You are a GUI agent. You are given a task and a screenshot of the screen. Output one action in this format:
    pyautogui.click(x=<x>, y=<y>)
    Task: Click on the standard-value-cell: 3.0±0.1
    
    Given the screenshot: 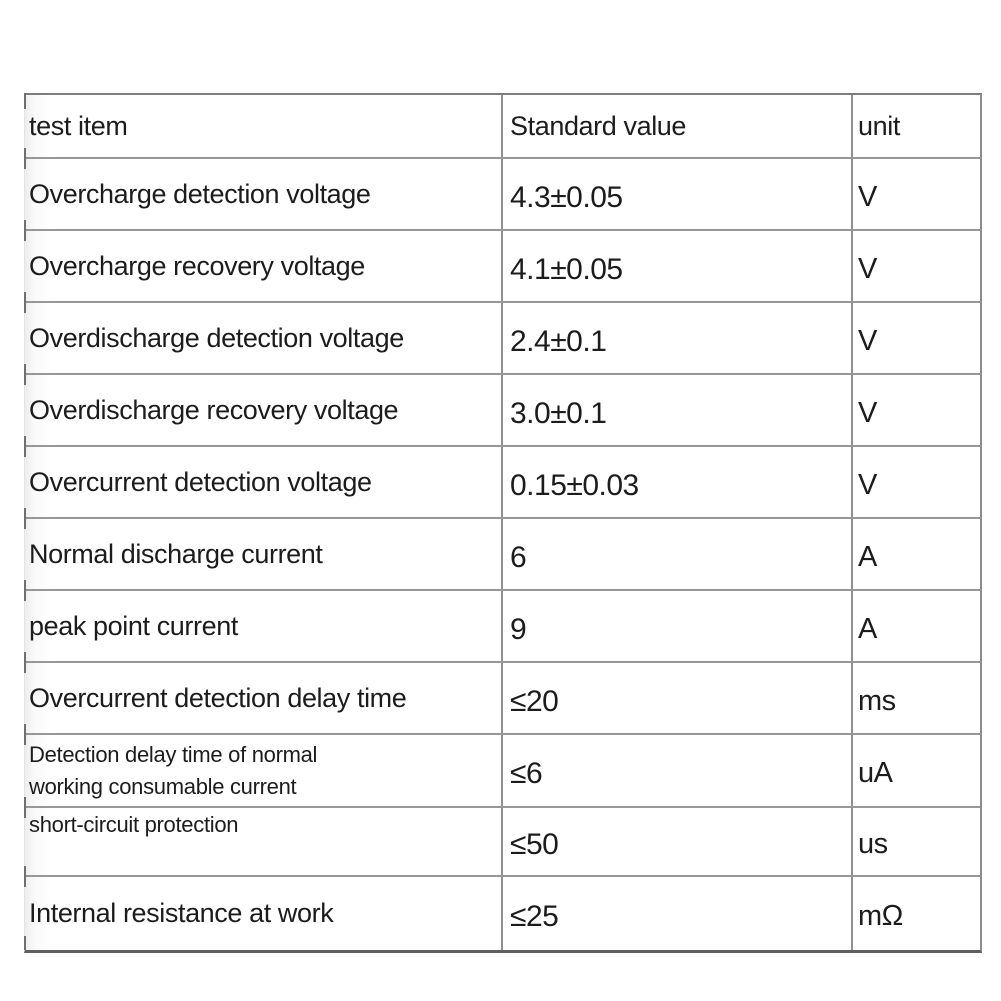 What is the action you would take?
    pyautogui.click(x=676, y=410)
    